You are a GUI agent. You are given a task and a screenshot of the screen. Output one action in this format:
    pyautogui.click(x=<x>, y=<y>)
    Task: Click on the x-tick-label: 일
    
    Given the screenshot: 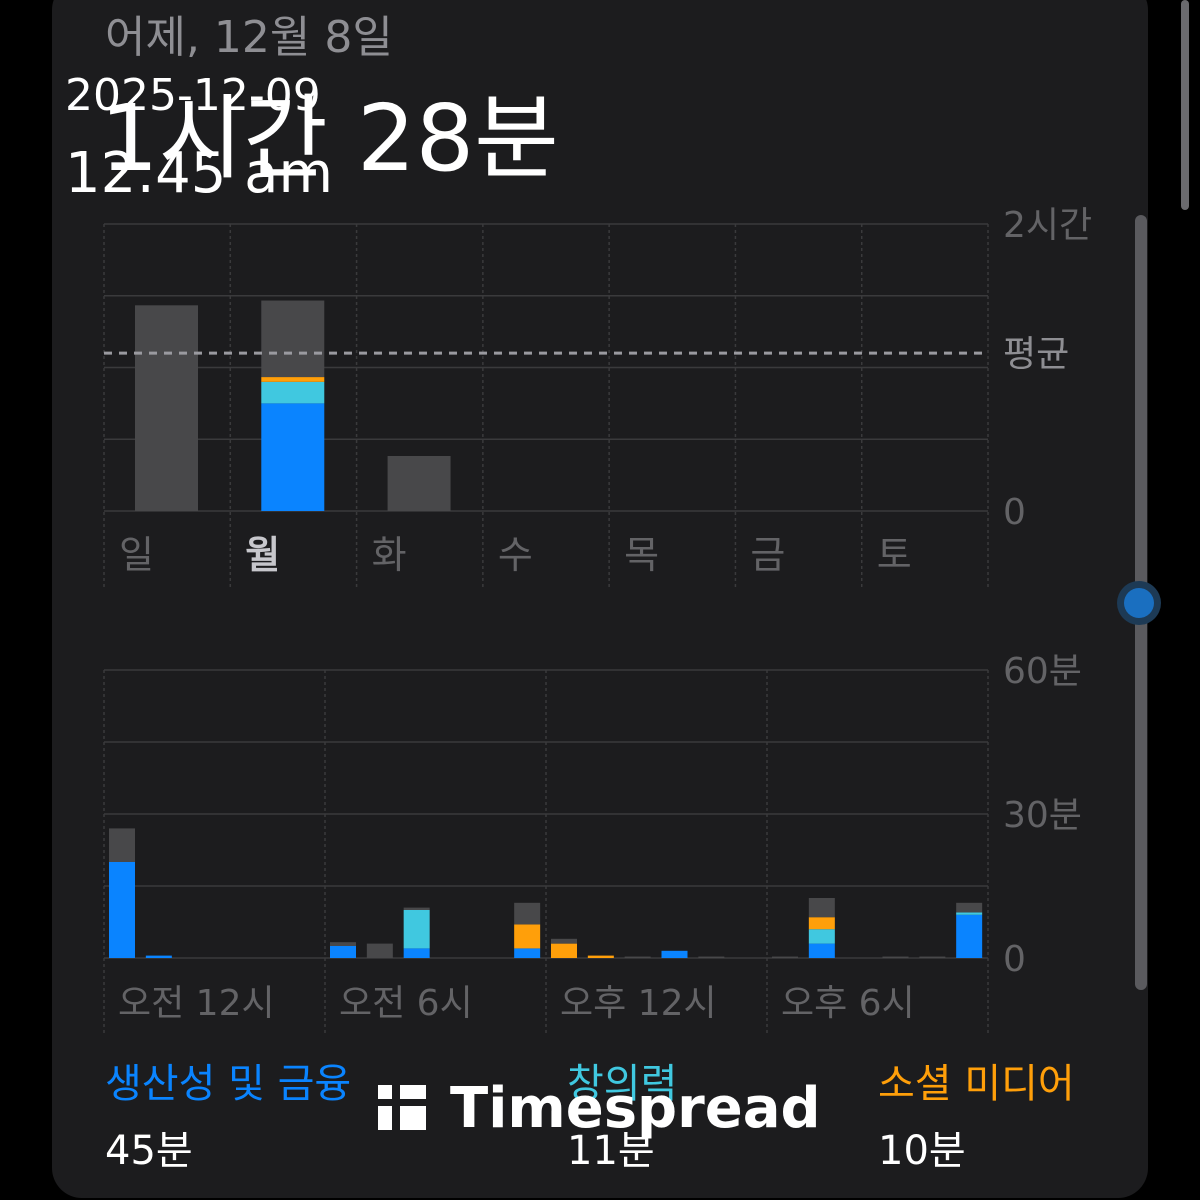 What is the action you would take?
    pyautogui.click(x=136, y=555)
    